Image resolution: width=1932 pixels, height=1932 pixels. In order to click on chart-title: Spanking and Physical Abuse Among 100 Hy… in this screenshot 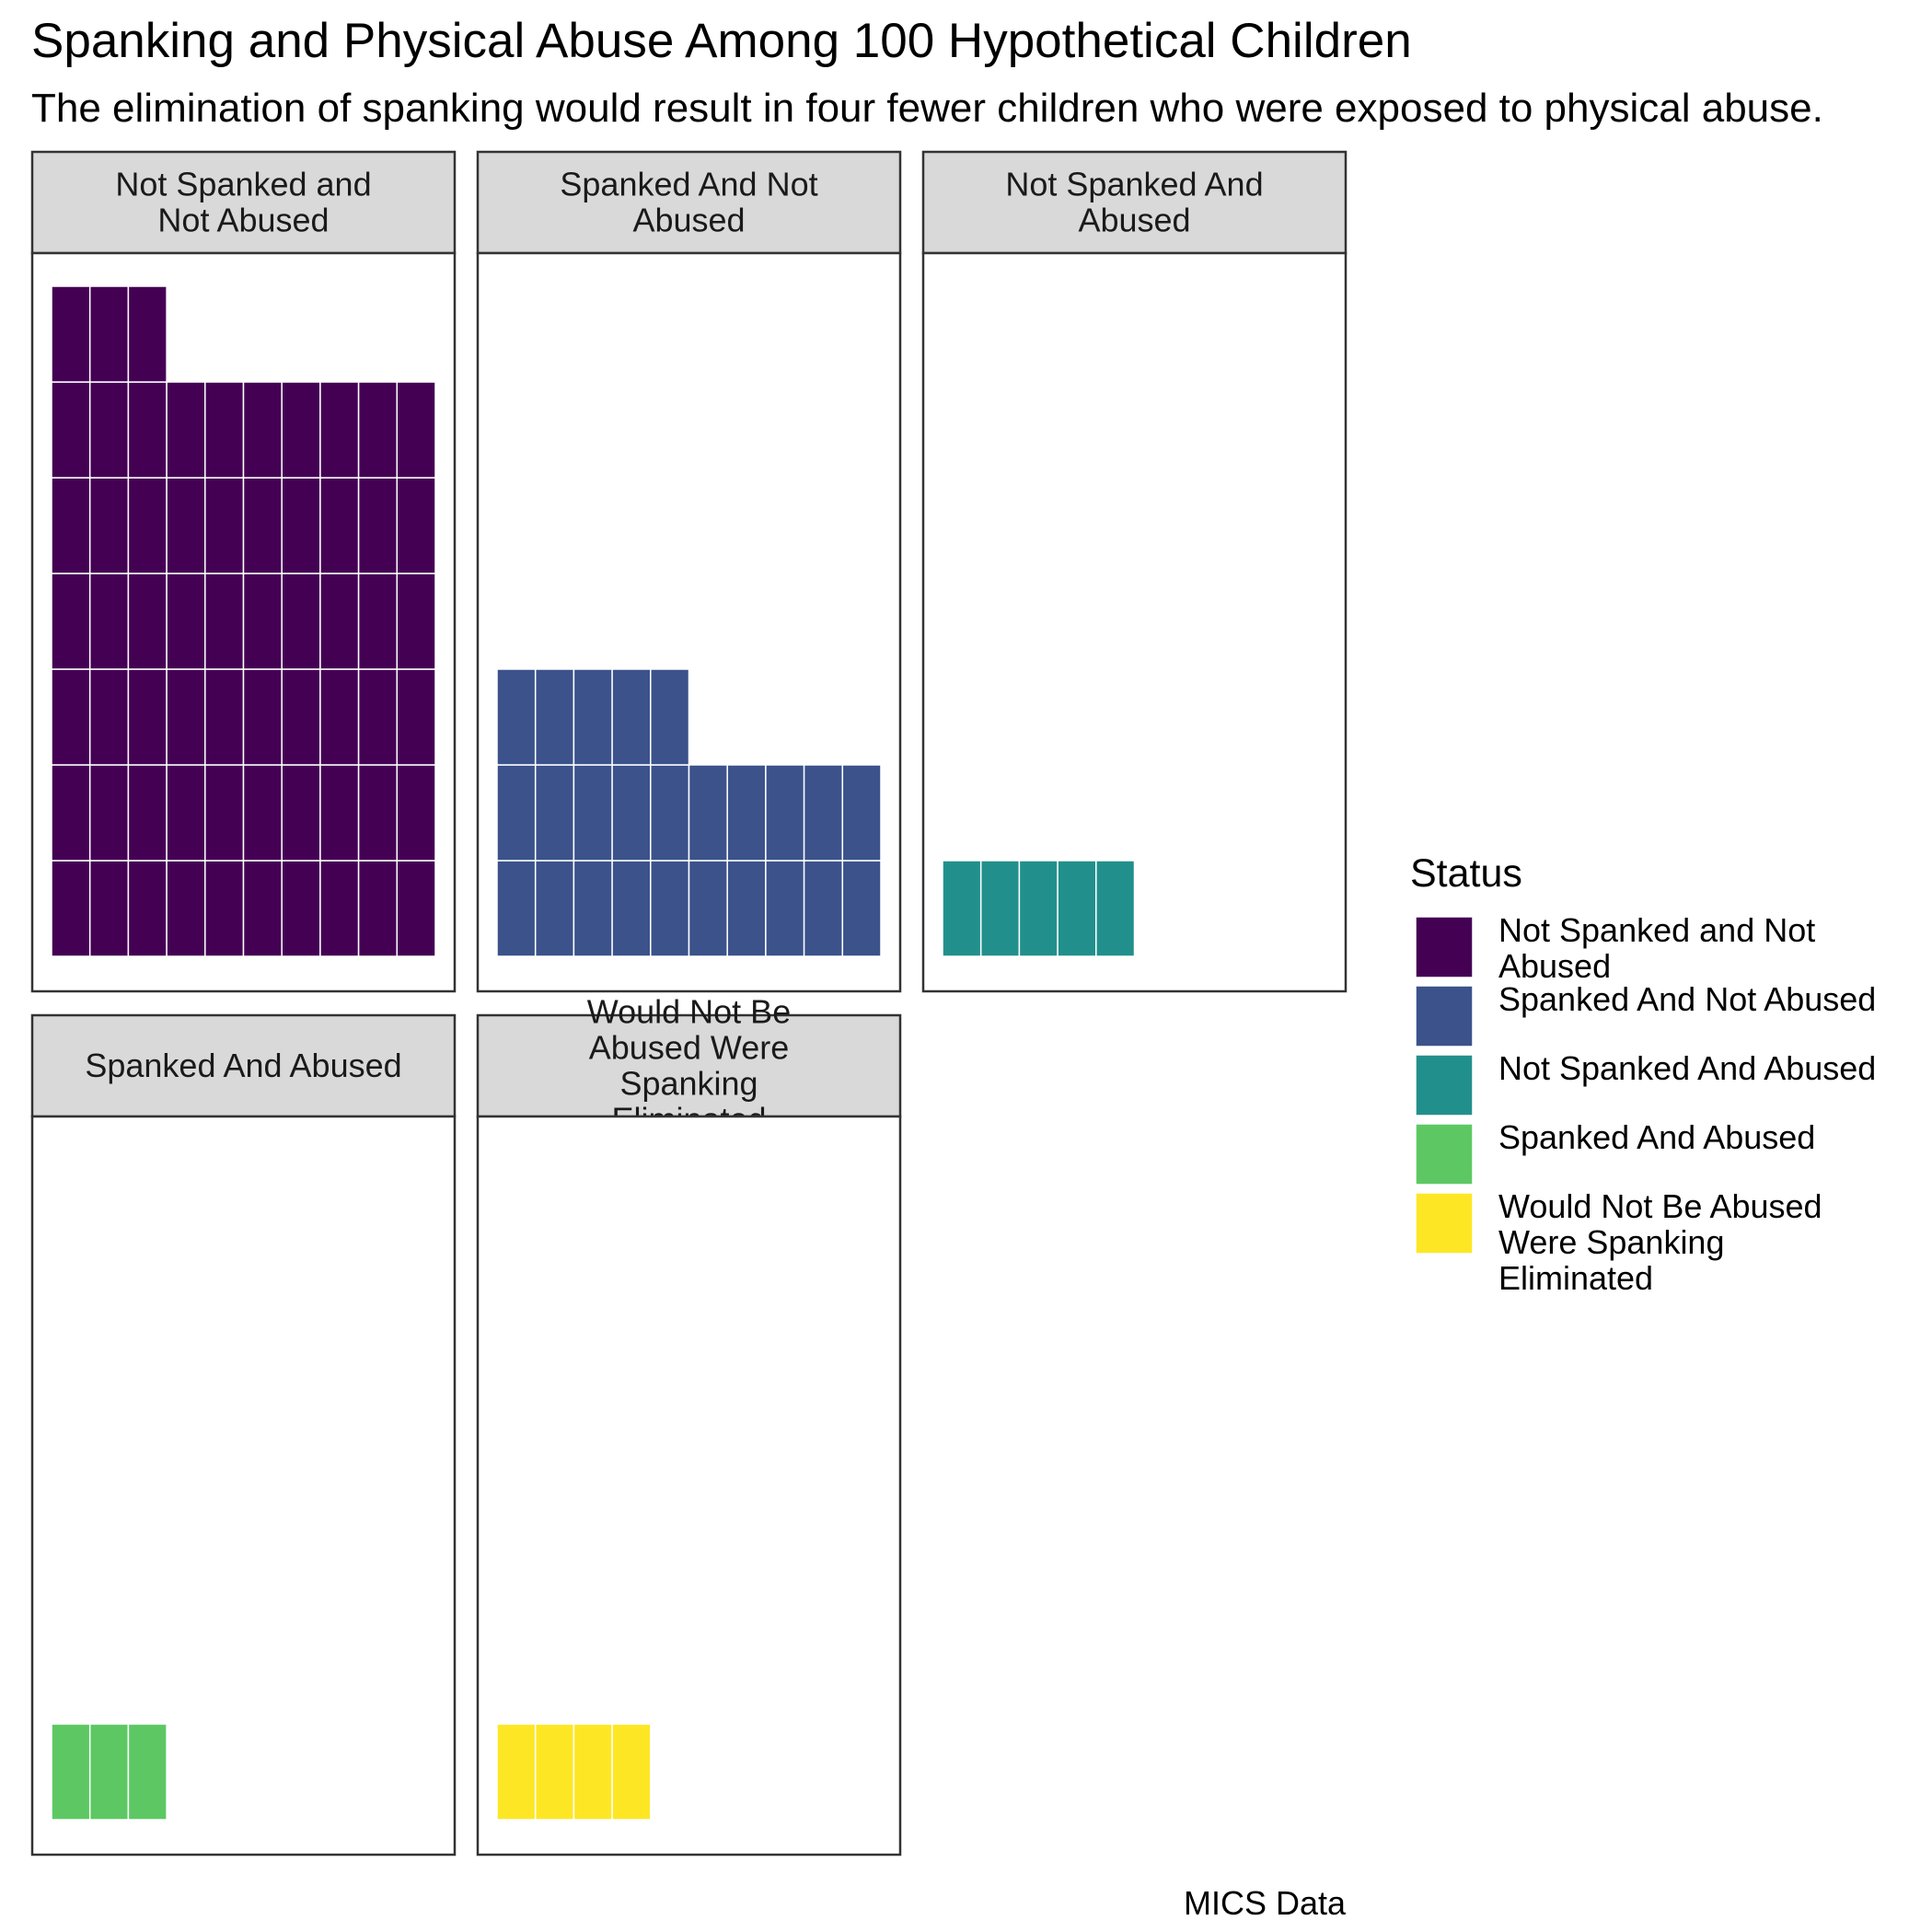, I will do `click(722, 41)`.